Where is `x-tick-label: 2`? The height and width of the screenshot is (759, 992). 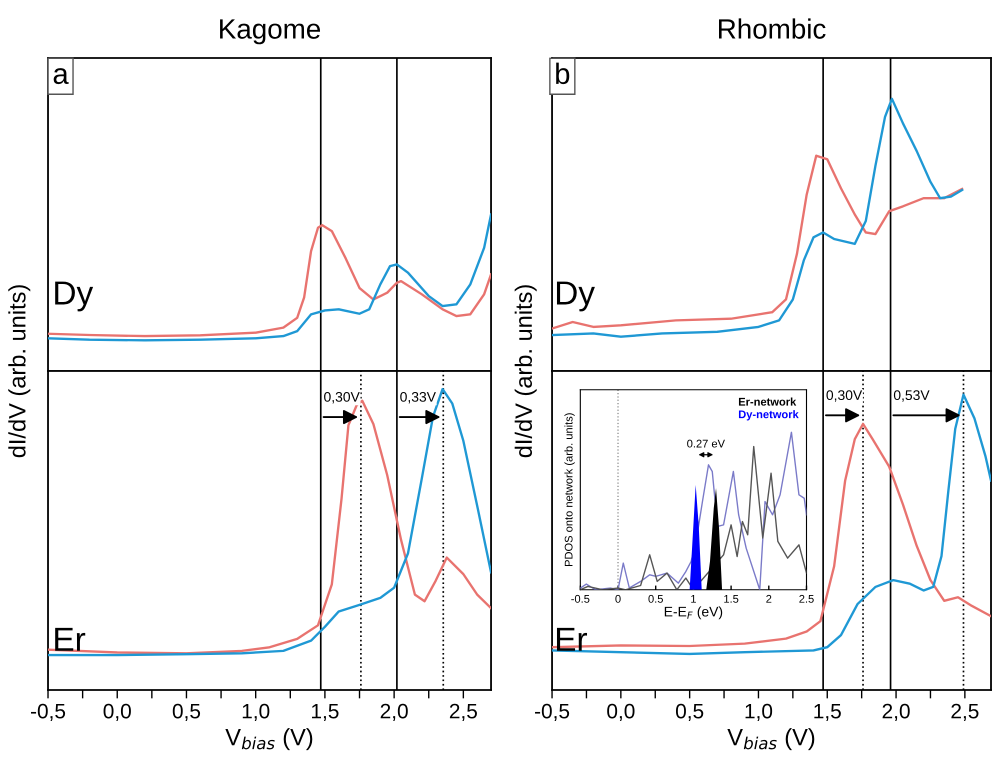 x-tick-label: 2 is located at coordinates (769, 598).